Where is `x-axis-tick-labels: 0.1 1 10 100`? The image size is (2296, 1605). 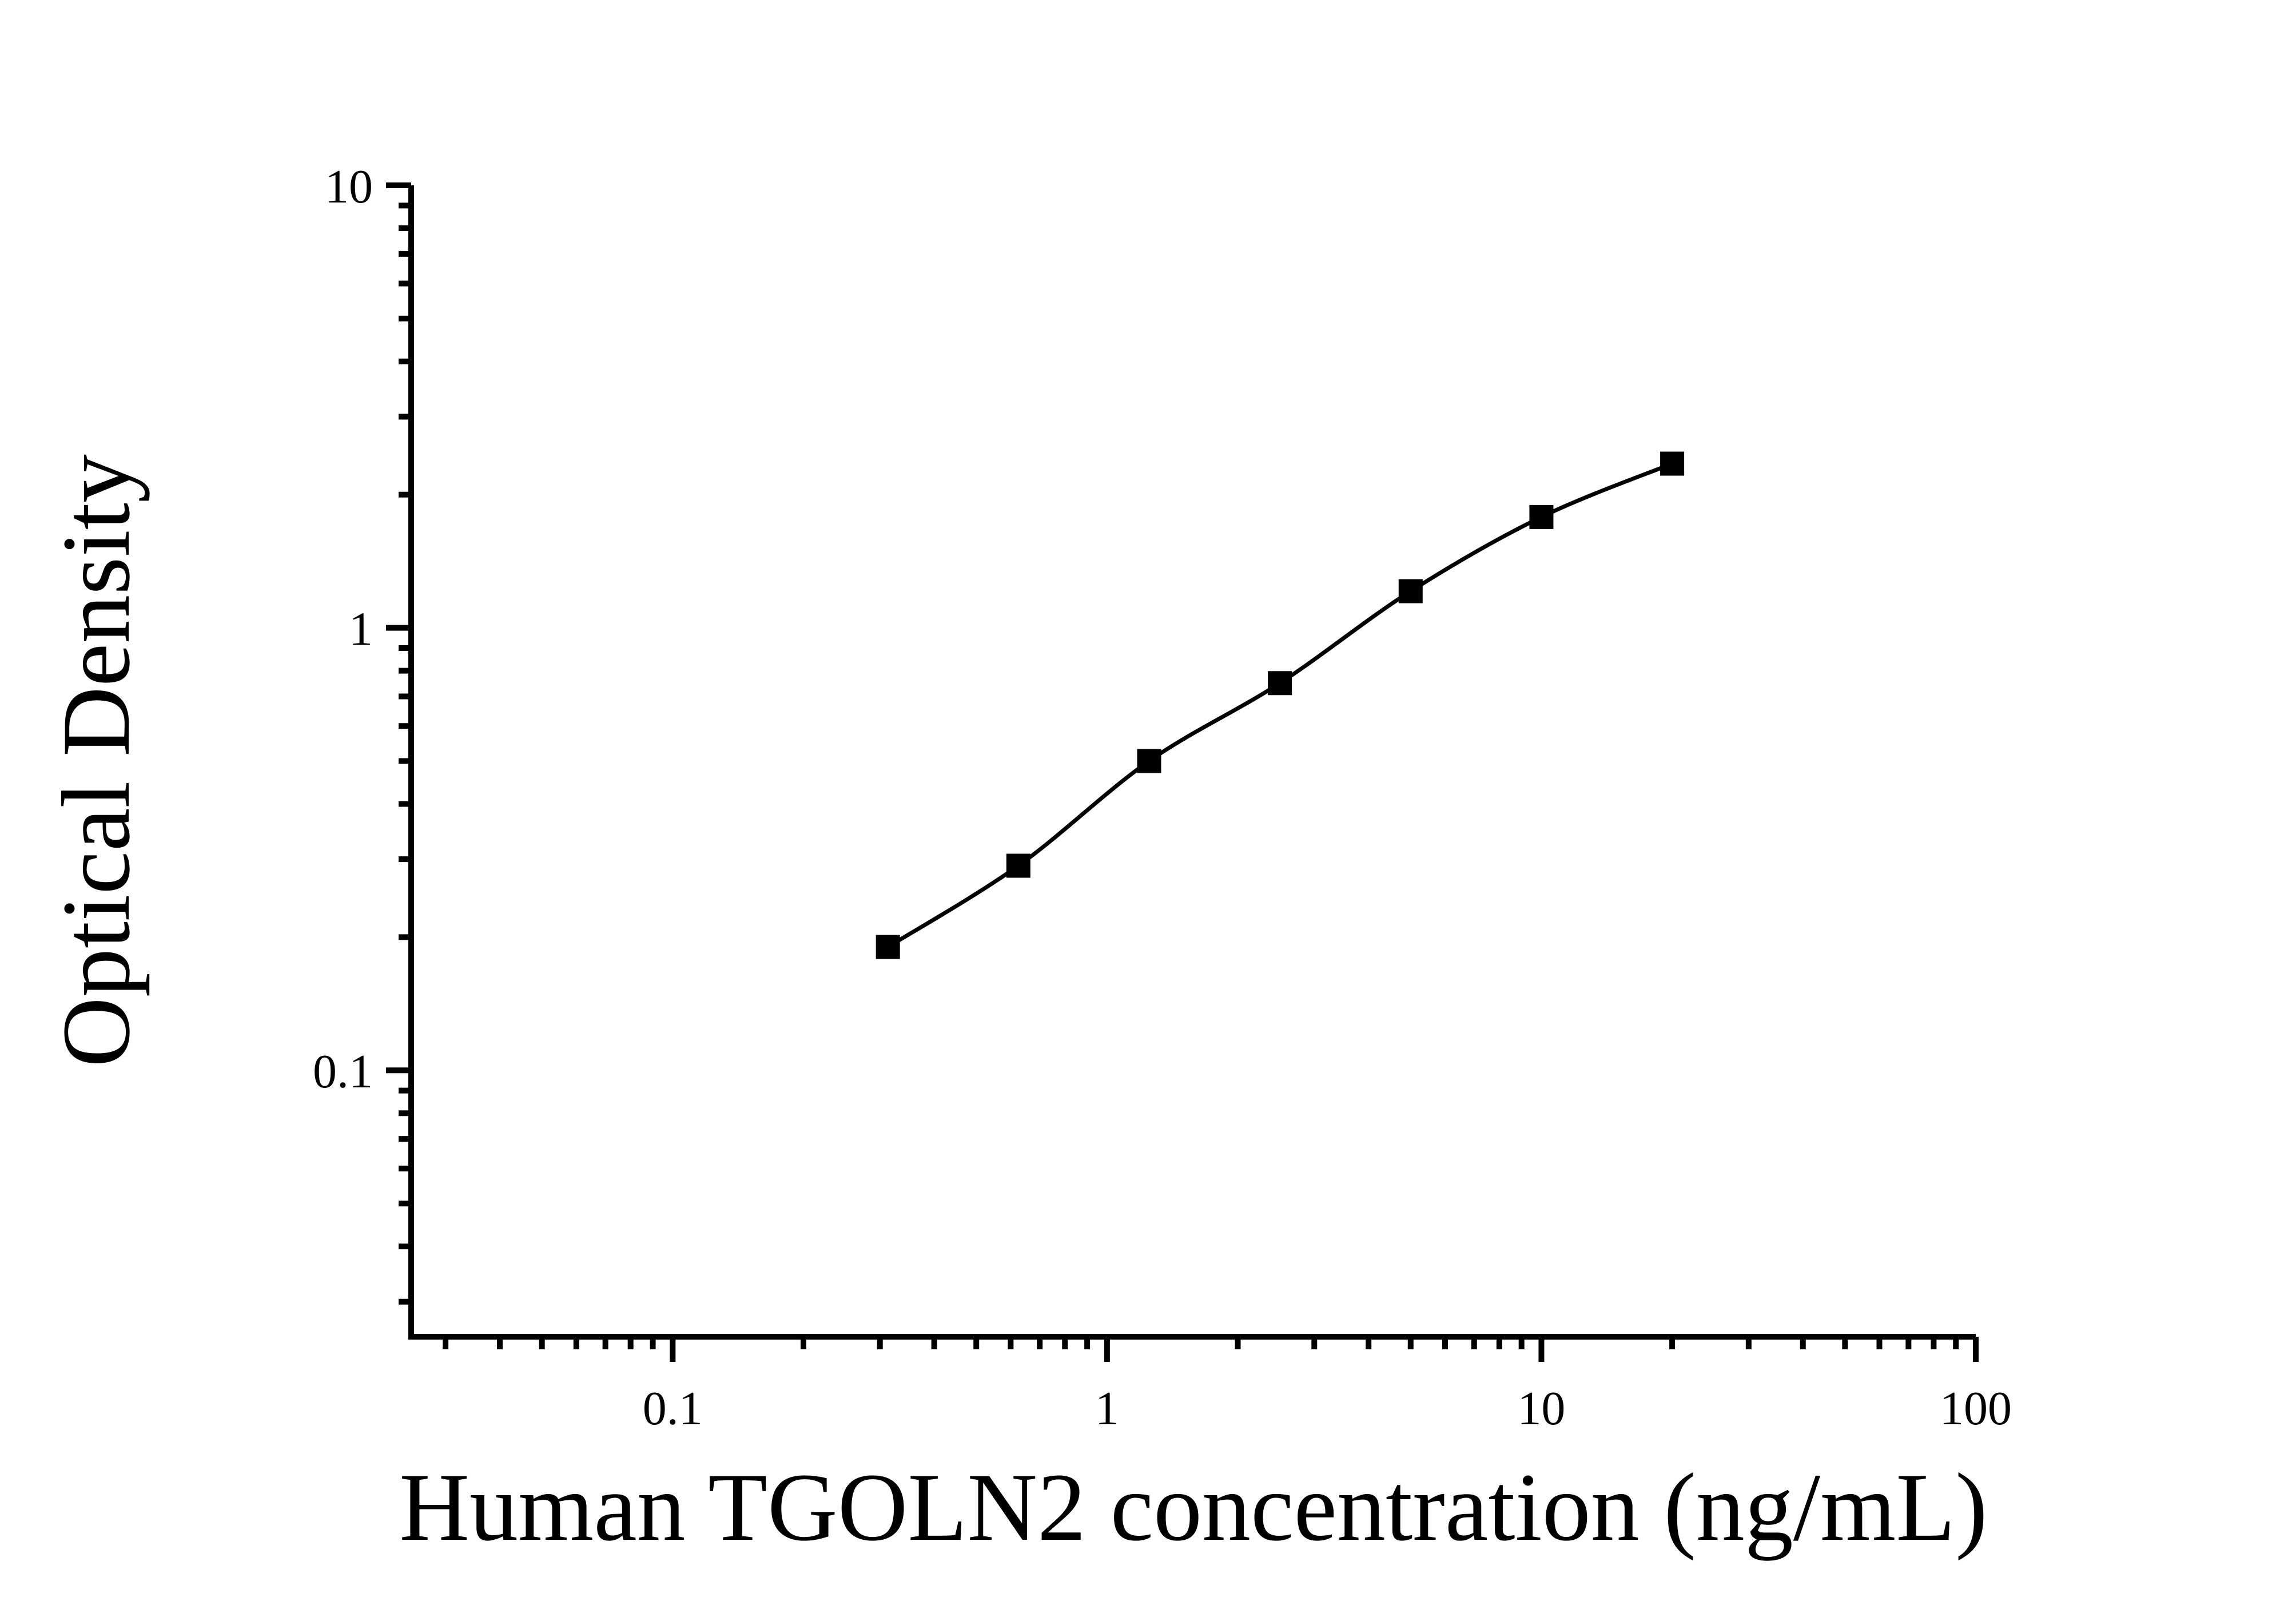 x-axis-tick-labels: 0.1 1 10 100 is located at coordinates (1328, 1408).